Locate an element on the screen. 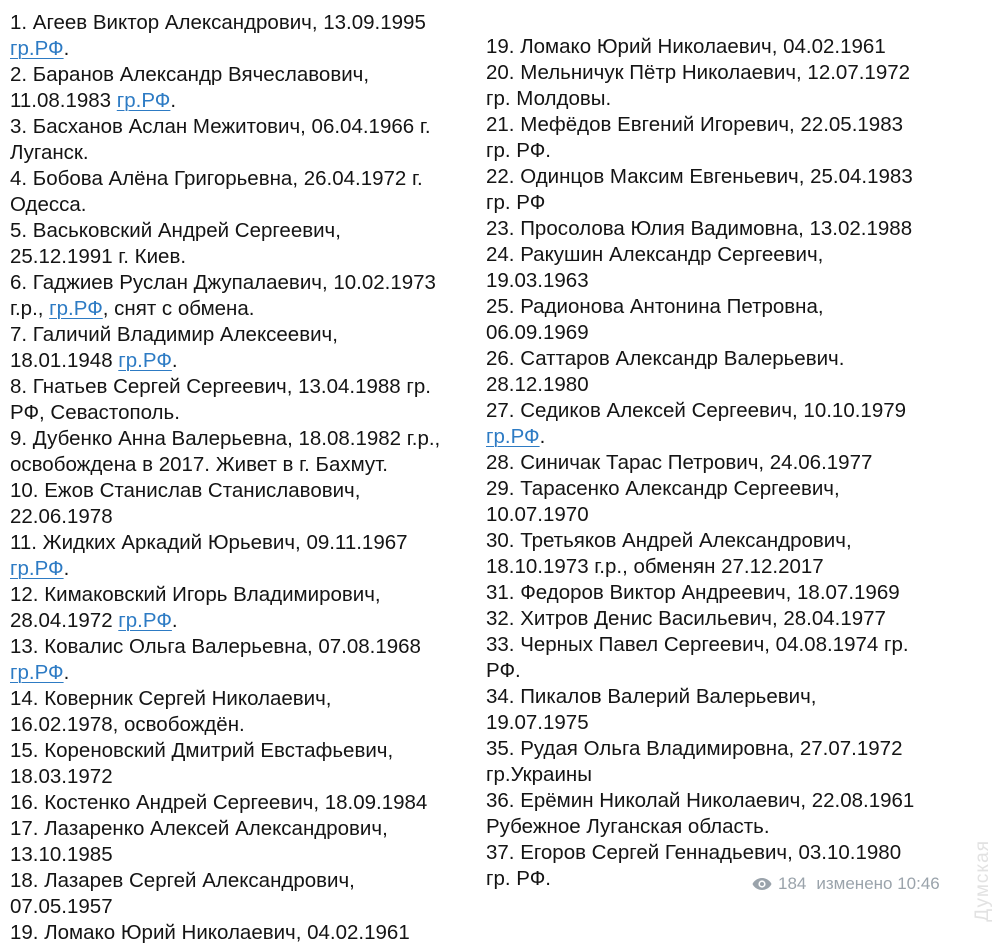  line-text: 25. Радионова Антонина Петровна, is located at coordinates (655, 306).